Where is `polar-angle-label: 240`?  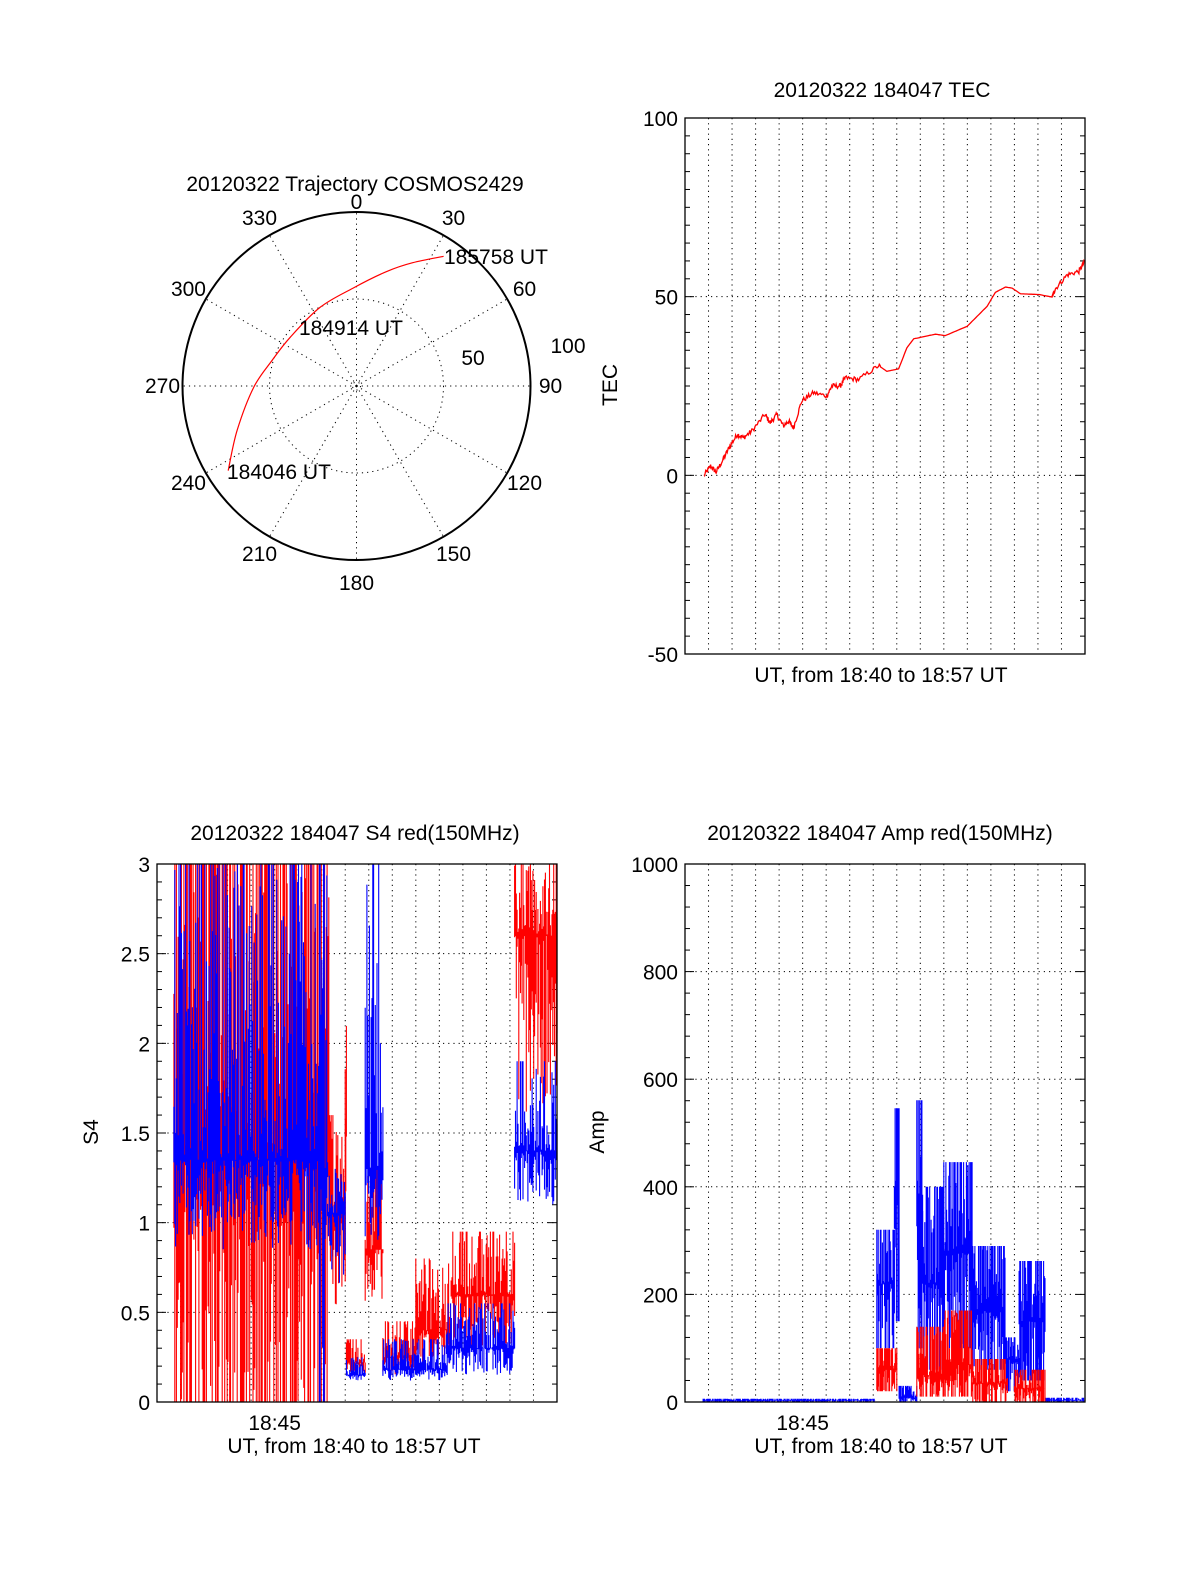 polar-angle-label: 240 is located at coordinates (188, 483).